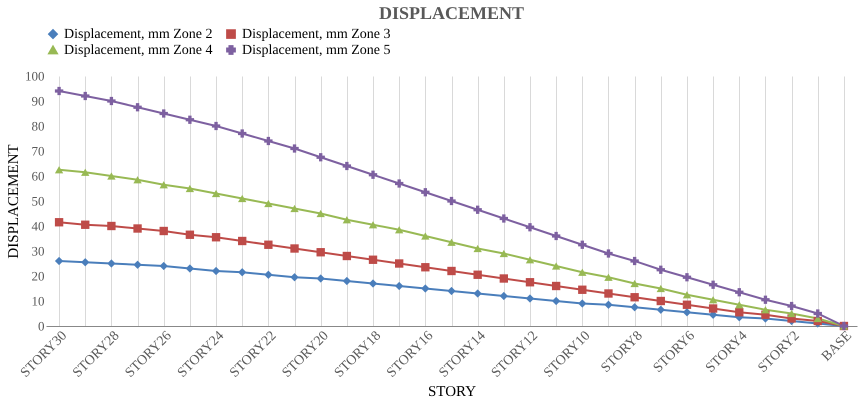  What do you see at coordinates (38, 176) in the screenshot?
I see `y-tick-label: 60` at bounding box center [38, 176].